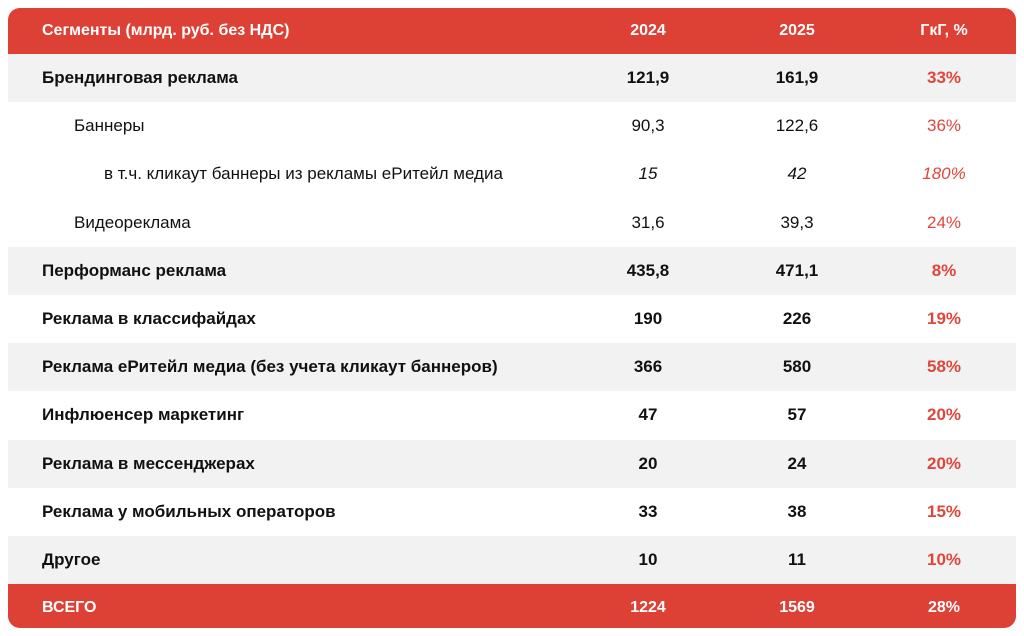 This screenshot has height=636, width=1024. I want to click on value-2024: 121,9, so click(648, 78).